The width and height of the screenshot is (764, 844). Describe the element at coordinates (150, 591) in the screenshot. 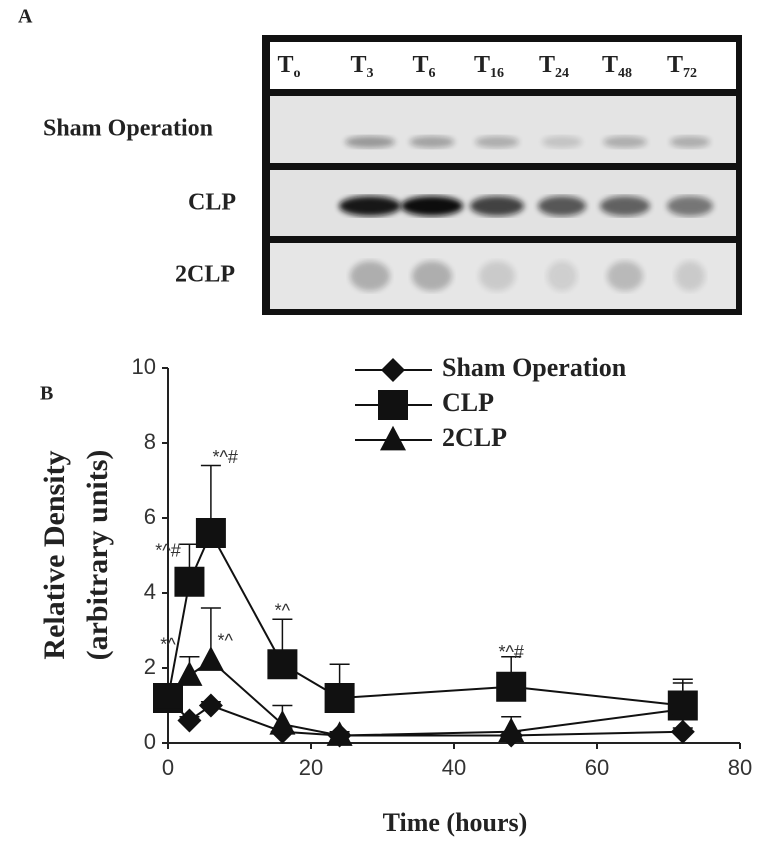

I see `y-tick-label: 4` at that location.